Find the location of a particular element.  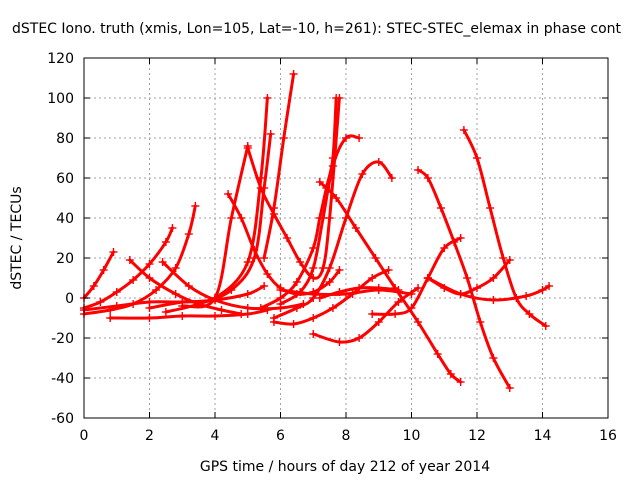

y-axis-label: dSTEC / TECUs is located at coordinates (17, 237).